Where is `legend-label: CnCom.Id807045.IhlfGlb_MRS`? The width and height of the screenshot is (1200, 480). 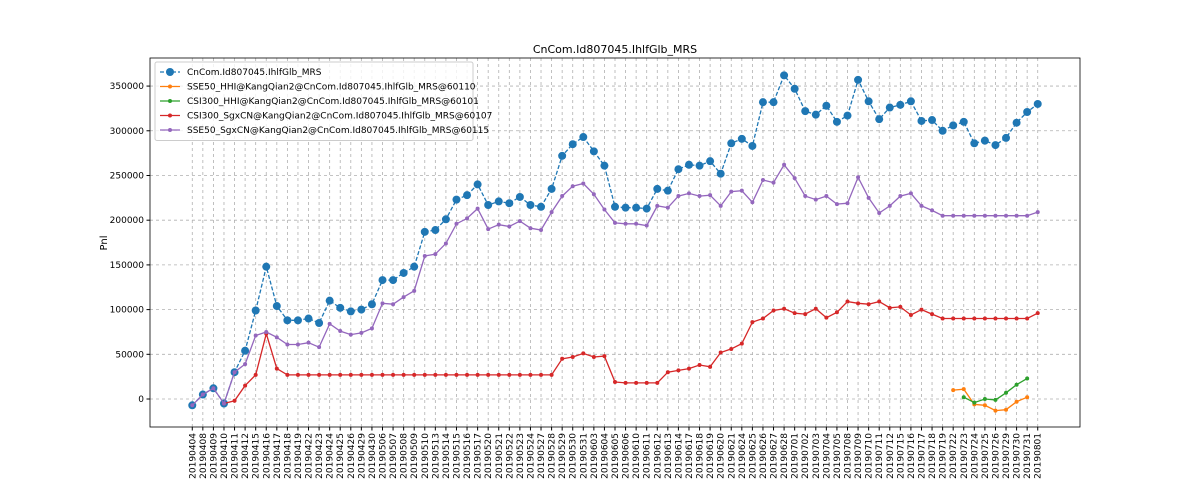
legend-label: CnCom.Id807045.IhlfGlb_MRS is located at coordinates (254, 73).